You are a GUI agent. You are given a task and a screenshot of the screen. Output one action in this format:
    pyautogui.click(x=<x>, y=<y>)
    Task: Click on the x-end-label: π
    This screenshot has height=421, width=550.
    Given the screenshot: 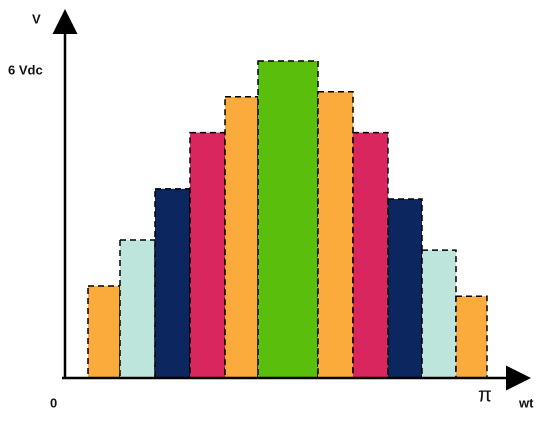 What is the action you would take?
    pyautogui.click(x=485, y=395)
    